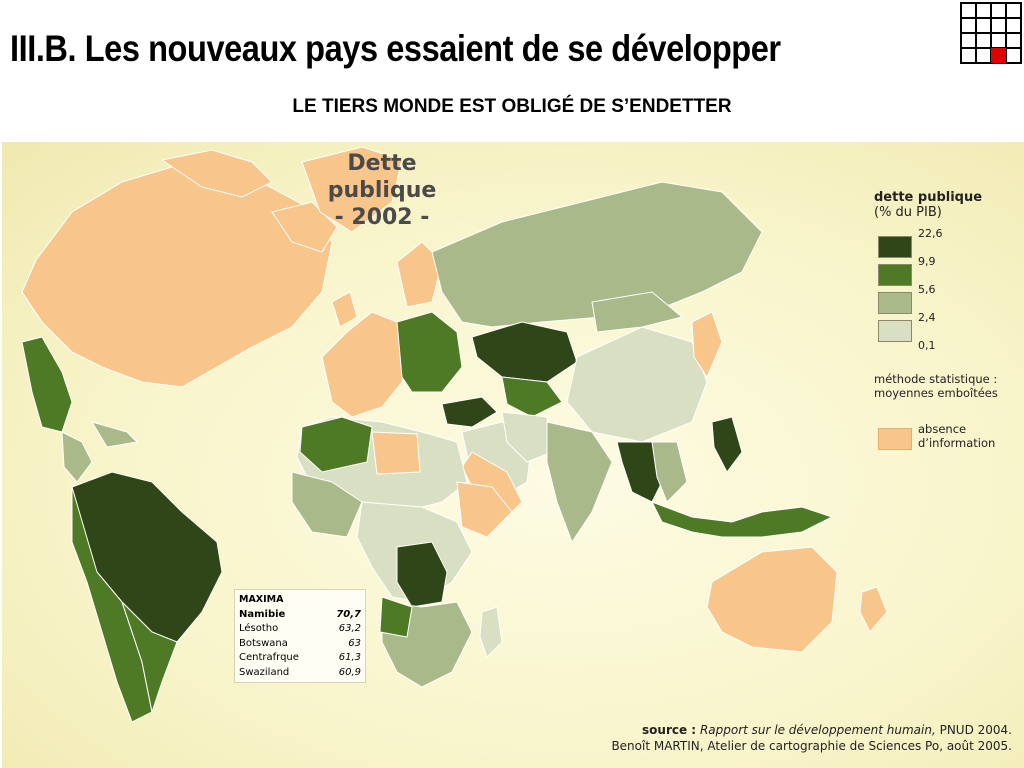 Image resolution: width=1024 pixels, height=768 pixels. Describe the element at coordinates (930, 233) in the screenshot. I see `legend-break-1: 22,6` at that location.